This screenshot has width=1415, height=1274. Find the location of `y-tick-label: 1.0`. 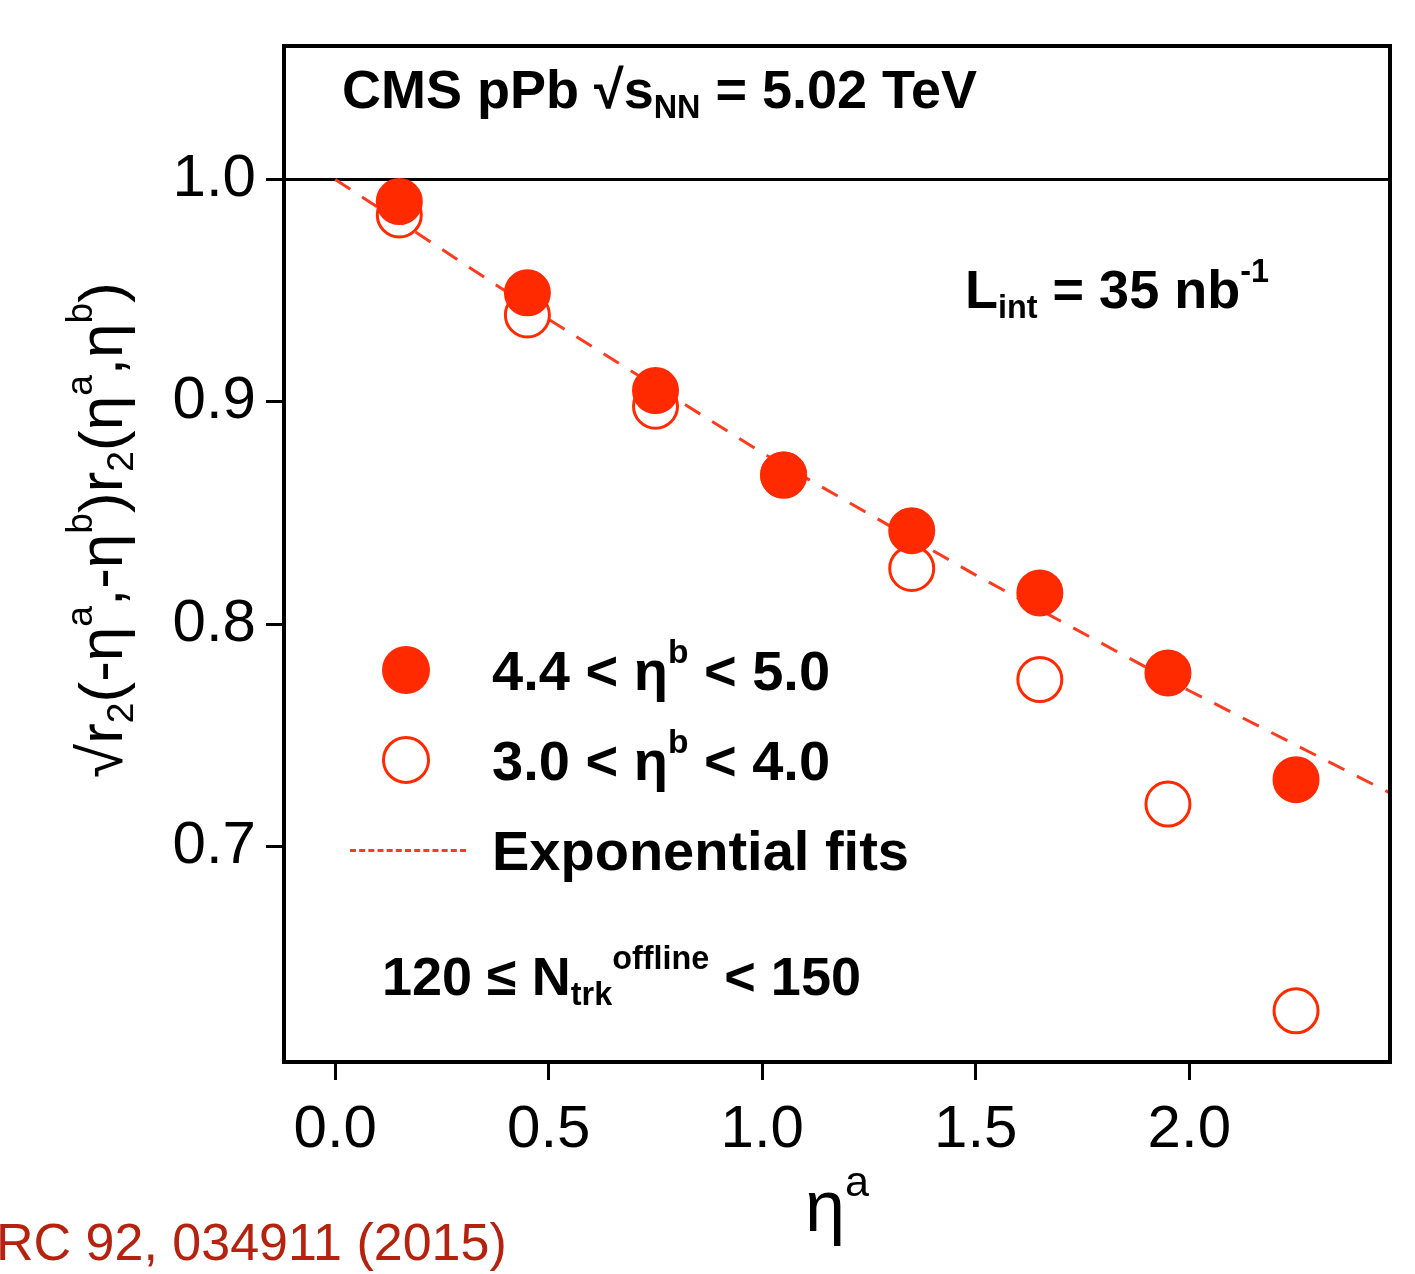

y-tick-label: 1.0 is located at coordinates (214, 175).